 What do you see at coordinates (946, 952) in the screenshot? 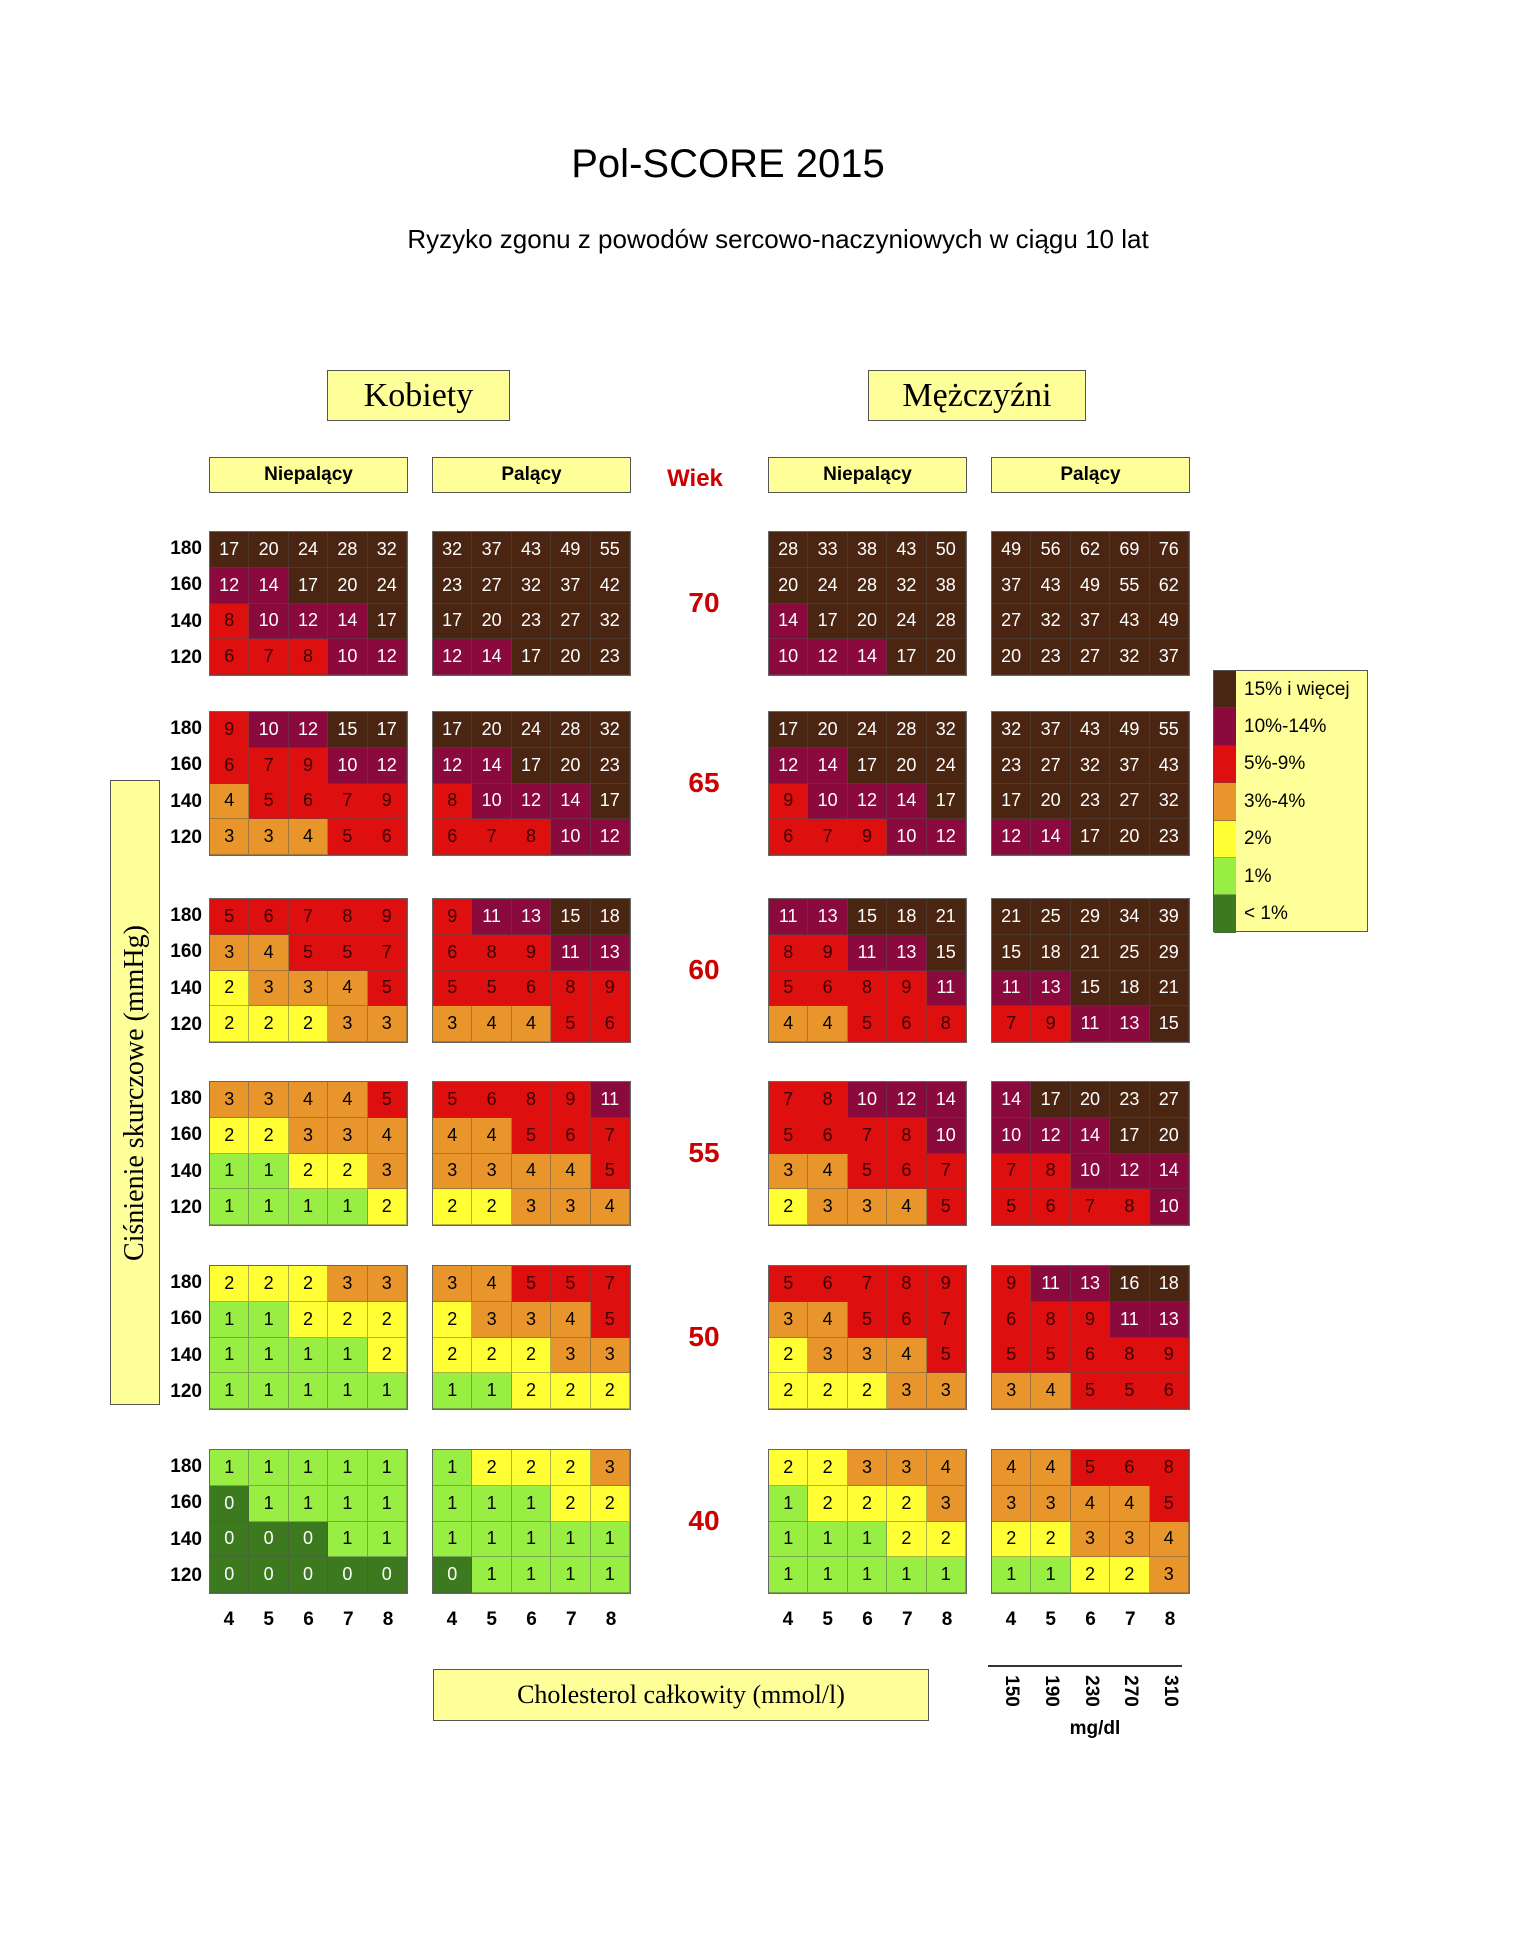
I see `risk-cell: 15` at bounding box center [946, 952].